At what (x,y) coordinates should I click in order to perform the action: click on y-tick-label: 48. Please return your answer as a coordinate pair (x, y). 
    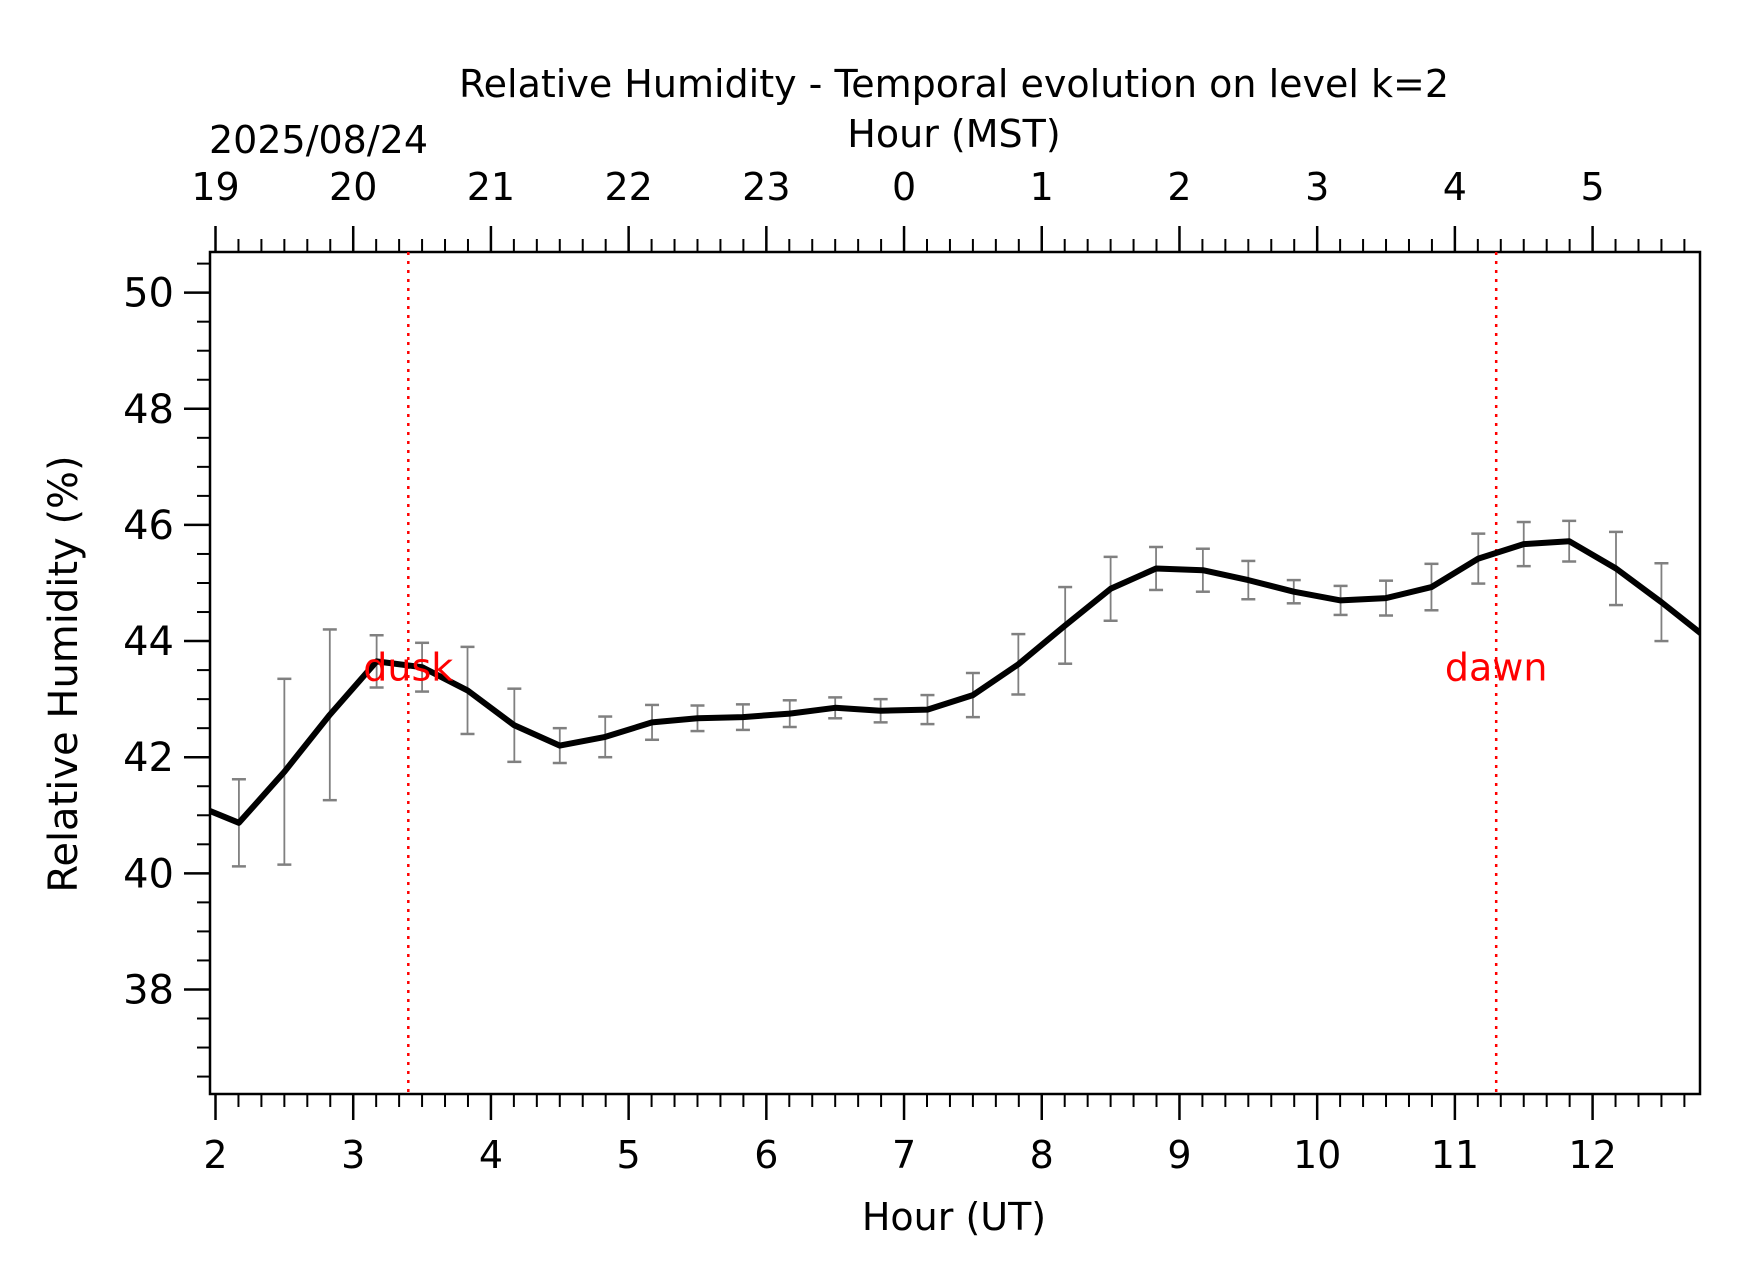
    Looking at the image, I should click on (148, 410).